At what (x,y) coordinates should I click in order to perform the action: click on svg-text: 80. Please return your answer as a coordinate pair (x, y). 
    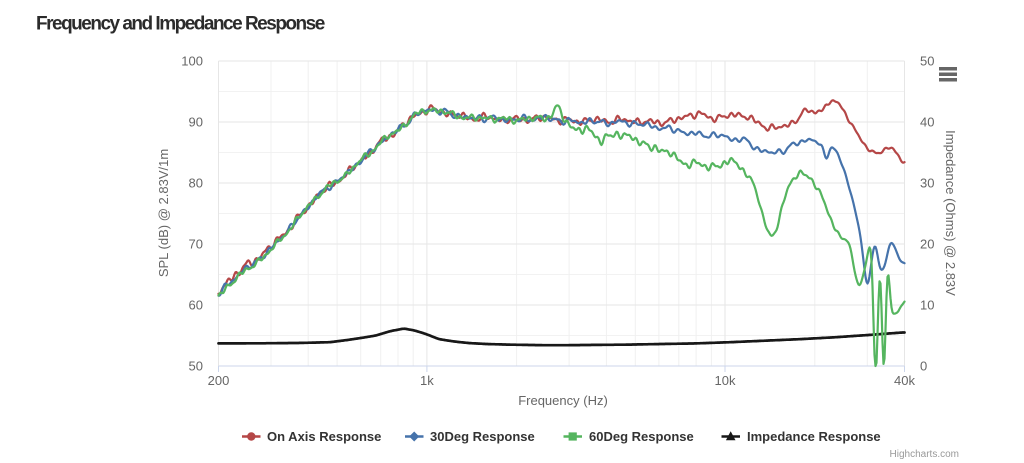
    Looking at the image, I should click on (196, 183).